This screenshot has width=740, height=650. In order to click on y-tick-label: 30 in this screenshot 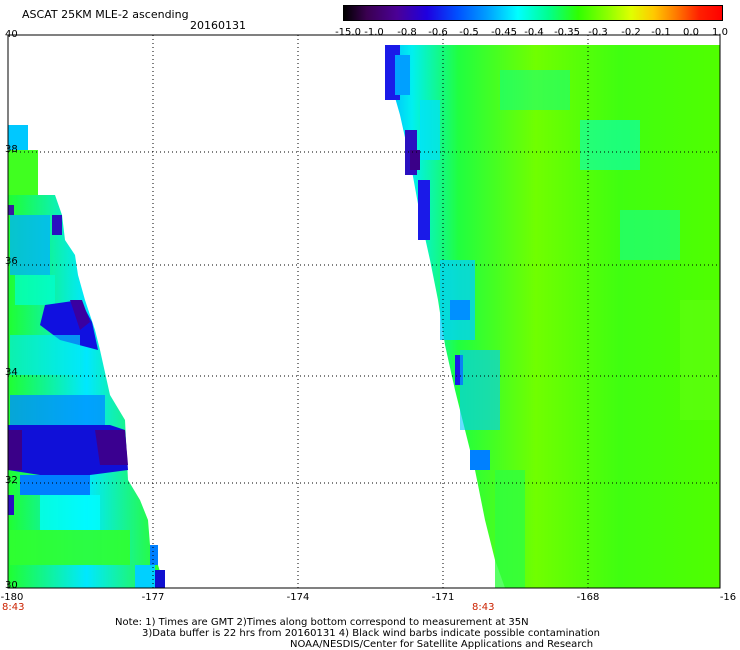, I will do `click(11, 585)`.